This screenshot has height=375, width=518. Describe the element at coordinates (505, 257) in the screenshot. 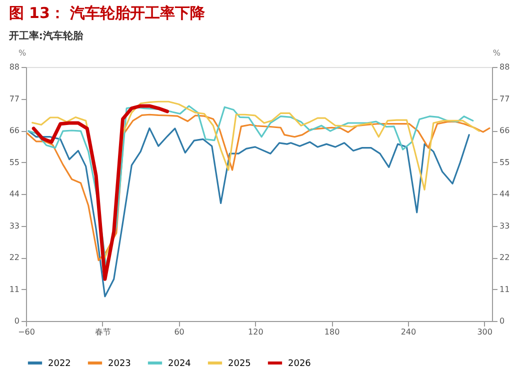

I see `y2-tick-label: 22` at that location.